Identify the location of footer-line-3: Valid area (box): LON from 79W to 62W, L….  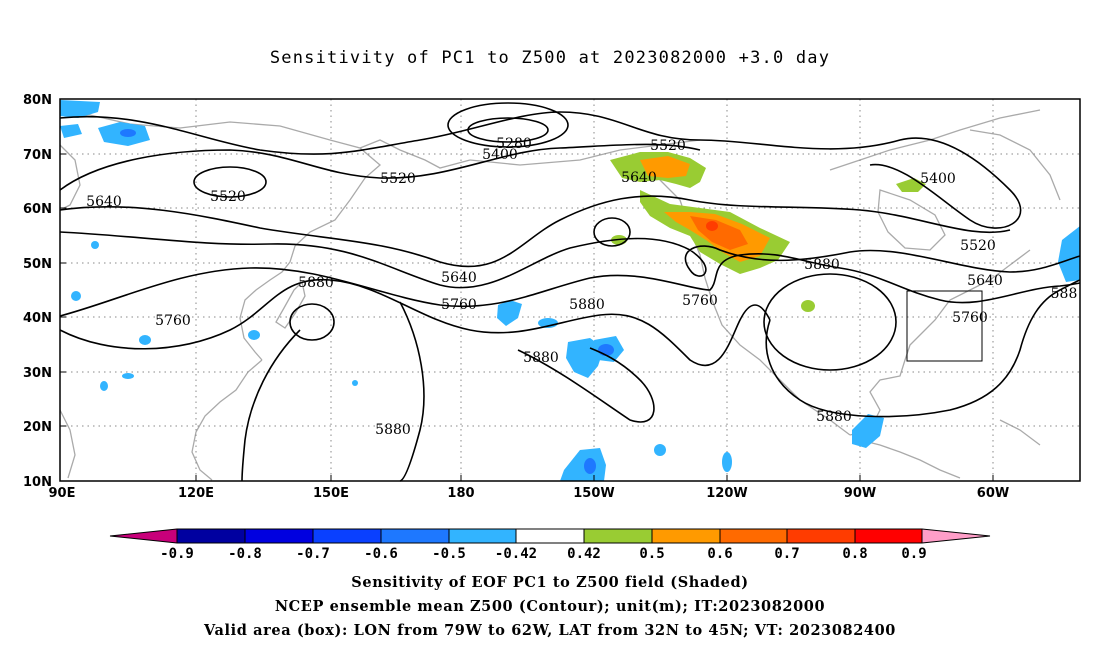
(550, 630).